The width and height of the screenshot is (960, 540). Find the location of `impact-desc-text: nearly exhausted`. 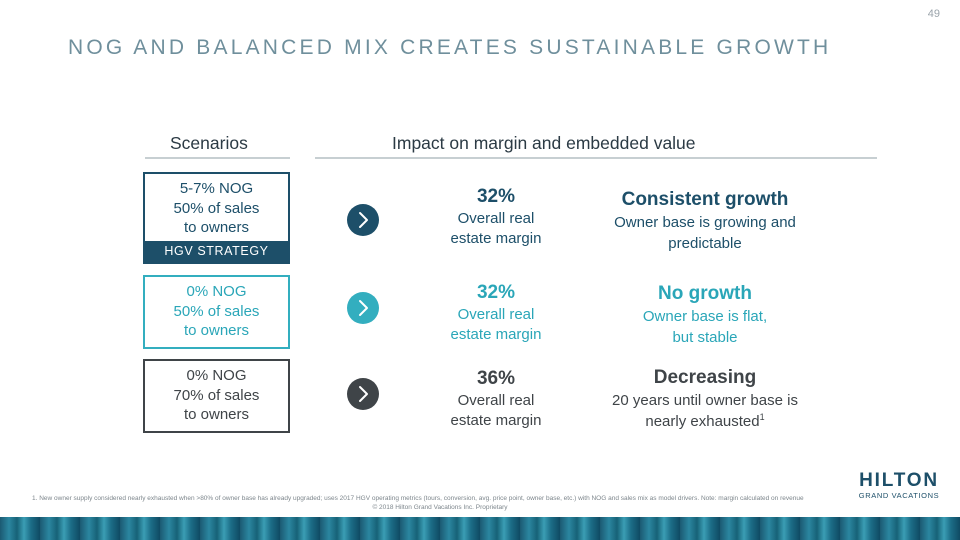

impact-desc-text: nearly exhausted is located at coordinates (702, 421).